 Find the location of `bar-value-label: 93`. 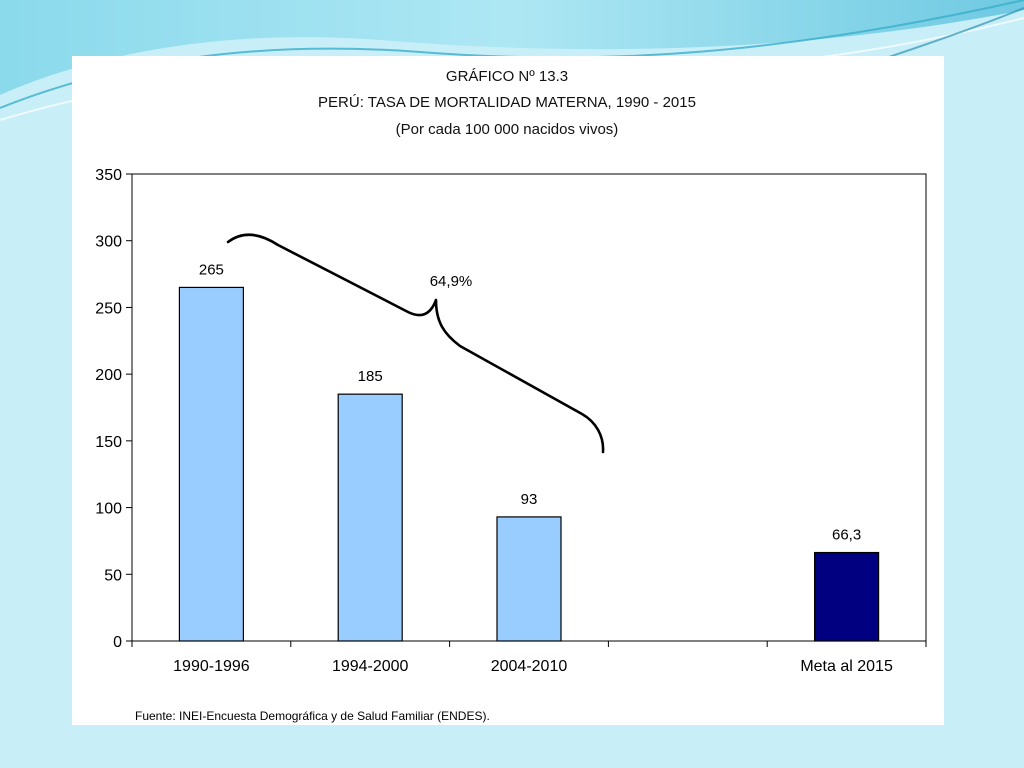

bar-value-label: 93 is located at coordinates (529, 499).